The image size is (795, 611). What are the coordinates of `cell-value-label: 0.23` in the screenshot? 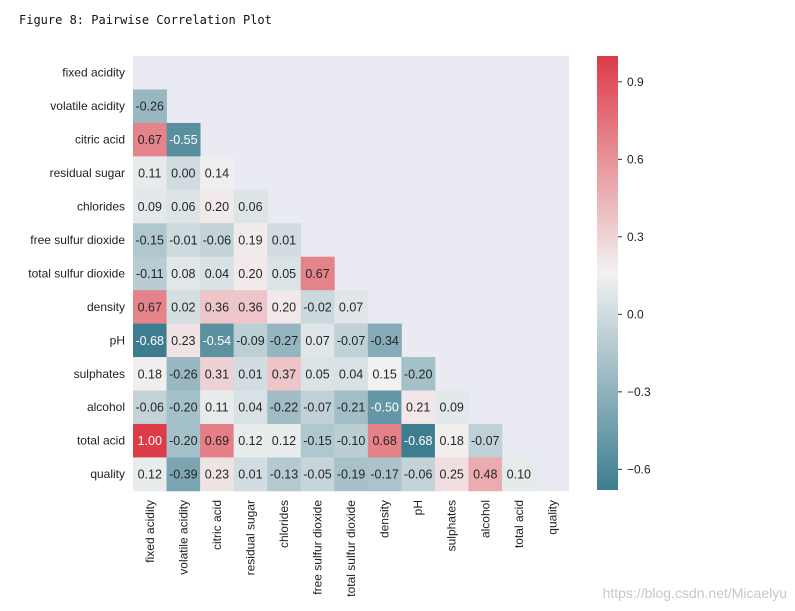 It's located at (183, 341).